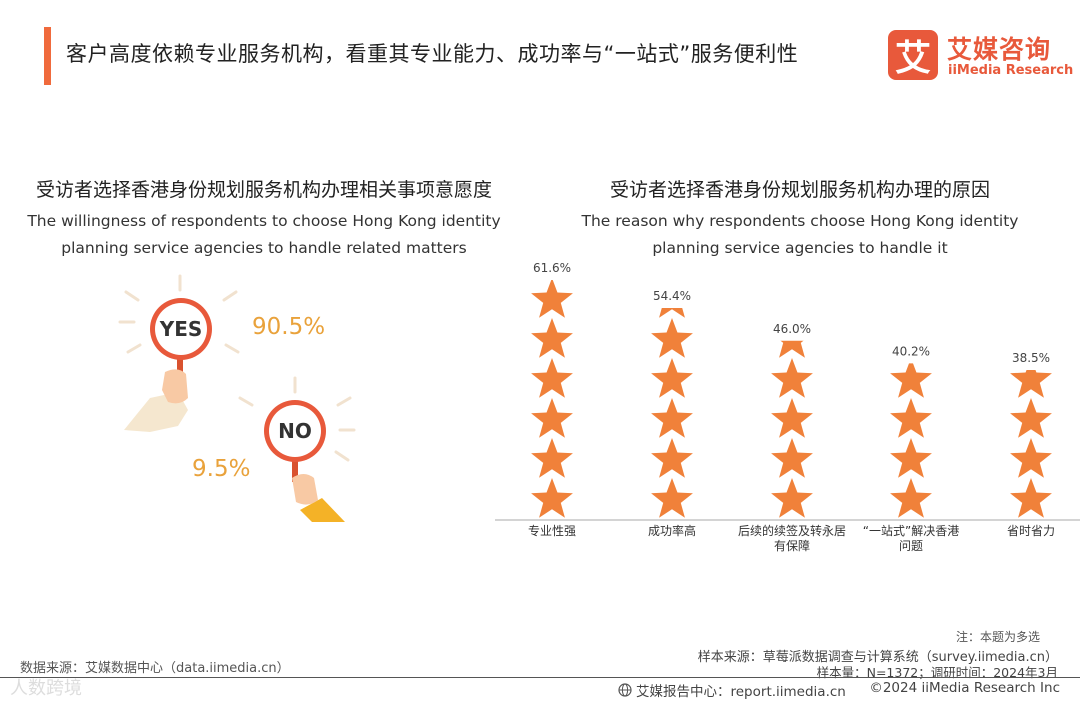 The height and width of the screenshot is (702, 1080). What do you see at coordinates (625, 690) in the screenshot?
I see `globe-icon` at bounding box center [625, 690].